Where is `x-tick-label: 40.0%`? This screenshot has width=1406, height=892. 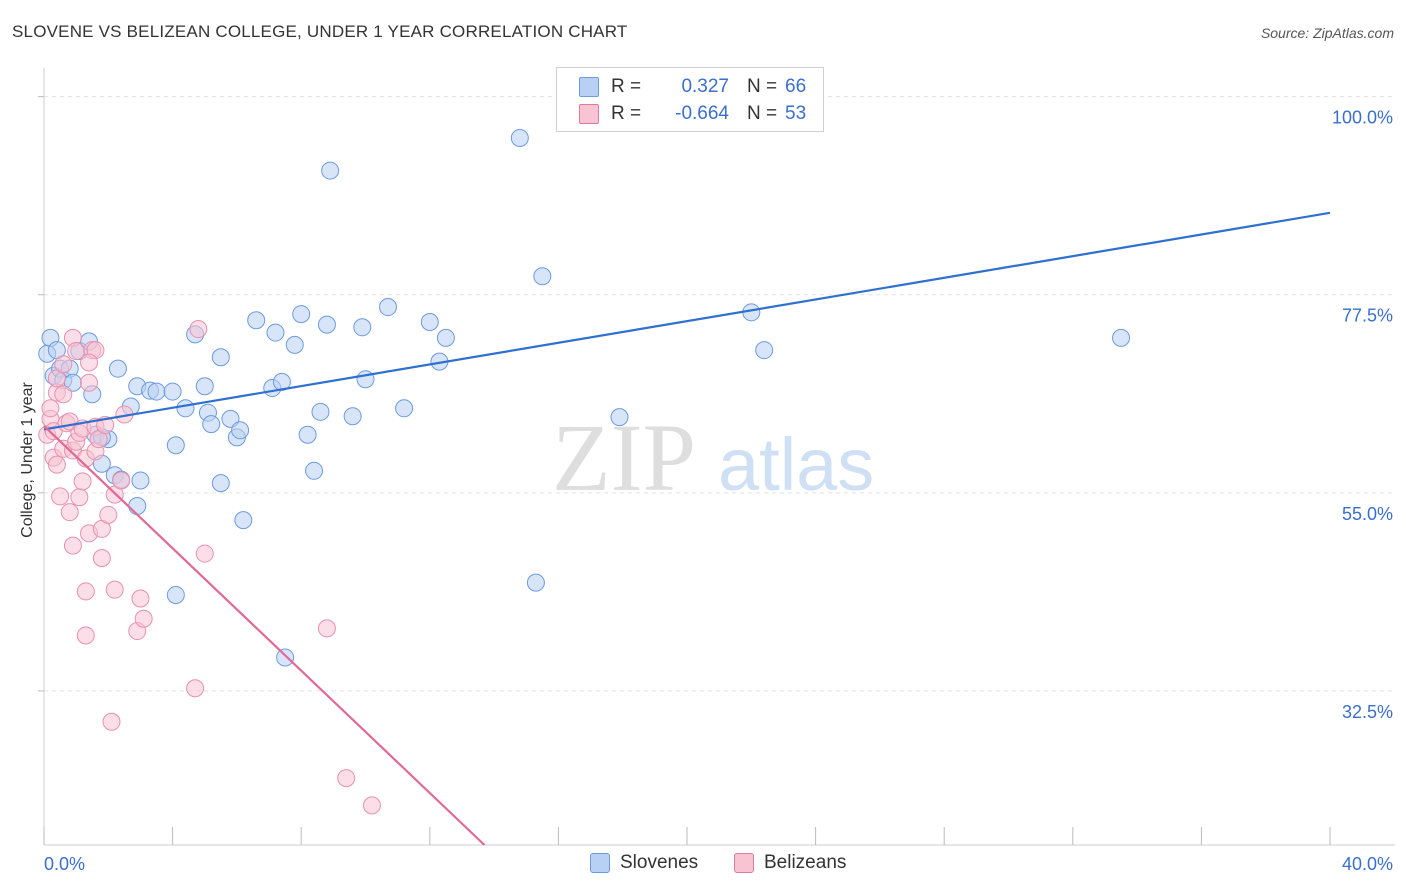
x-tick-label: 40.0% is located at coordinates (1367, 864).